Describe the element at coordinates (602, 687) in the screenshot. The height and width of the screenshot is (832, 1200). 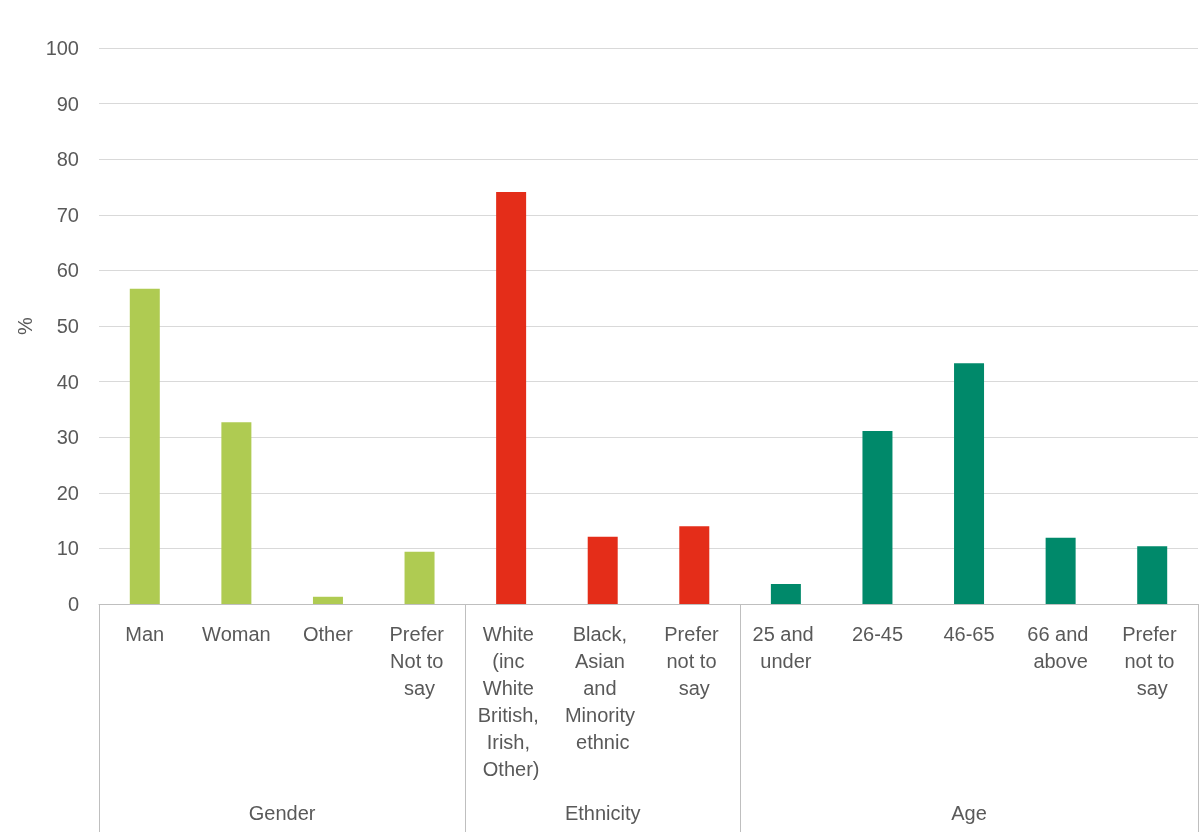
I see `x-tick-label: Black, Asian and Minority ethnic` at that location.